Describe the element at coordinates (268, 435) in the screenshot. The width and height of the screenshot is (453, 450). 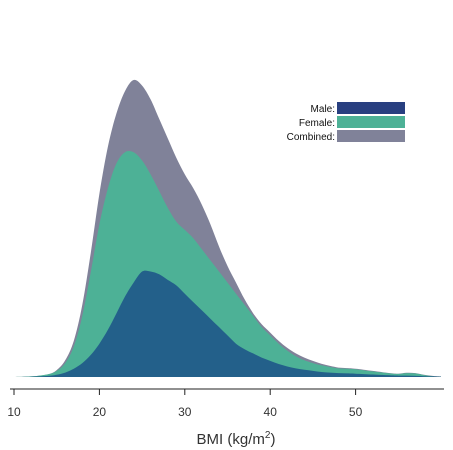
I see `x-axis-title-superscript: 2` at that location.